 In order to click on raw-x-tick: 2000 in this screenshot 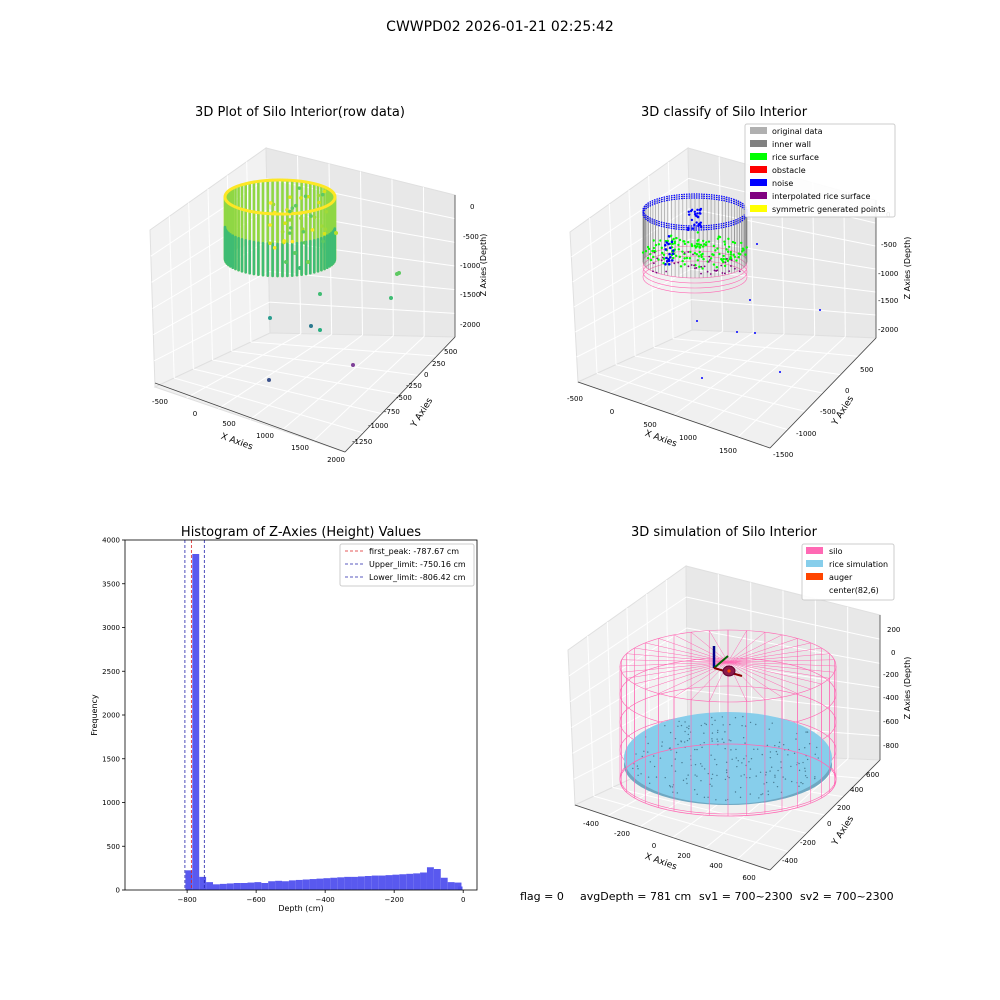, I will do `click(336, 460)`.